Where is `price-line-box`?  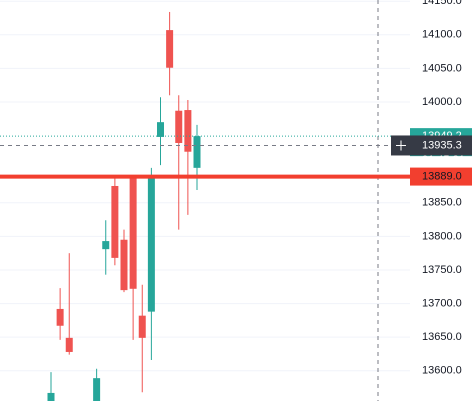
price-line-box is located at coordinates (441, 176).